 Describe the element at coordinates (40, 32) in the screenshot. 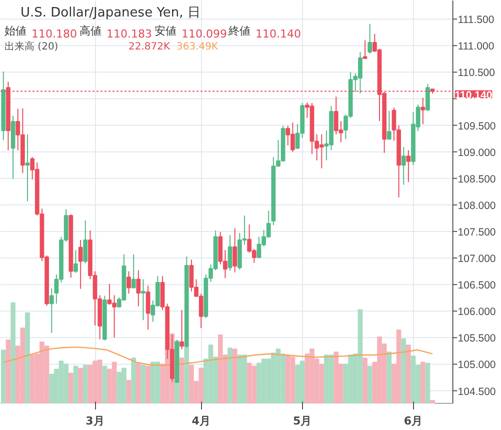

I see `annotation: 始値 110.180` at that location.